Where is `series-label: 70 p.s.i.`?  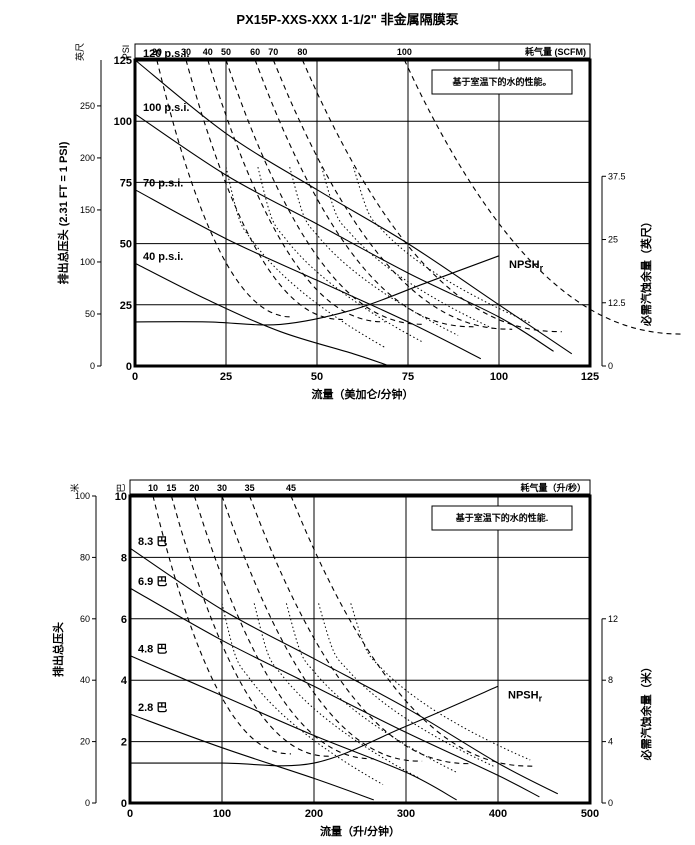 series-label: 70 p.s.i. is located at coordinates (163, 184).